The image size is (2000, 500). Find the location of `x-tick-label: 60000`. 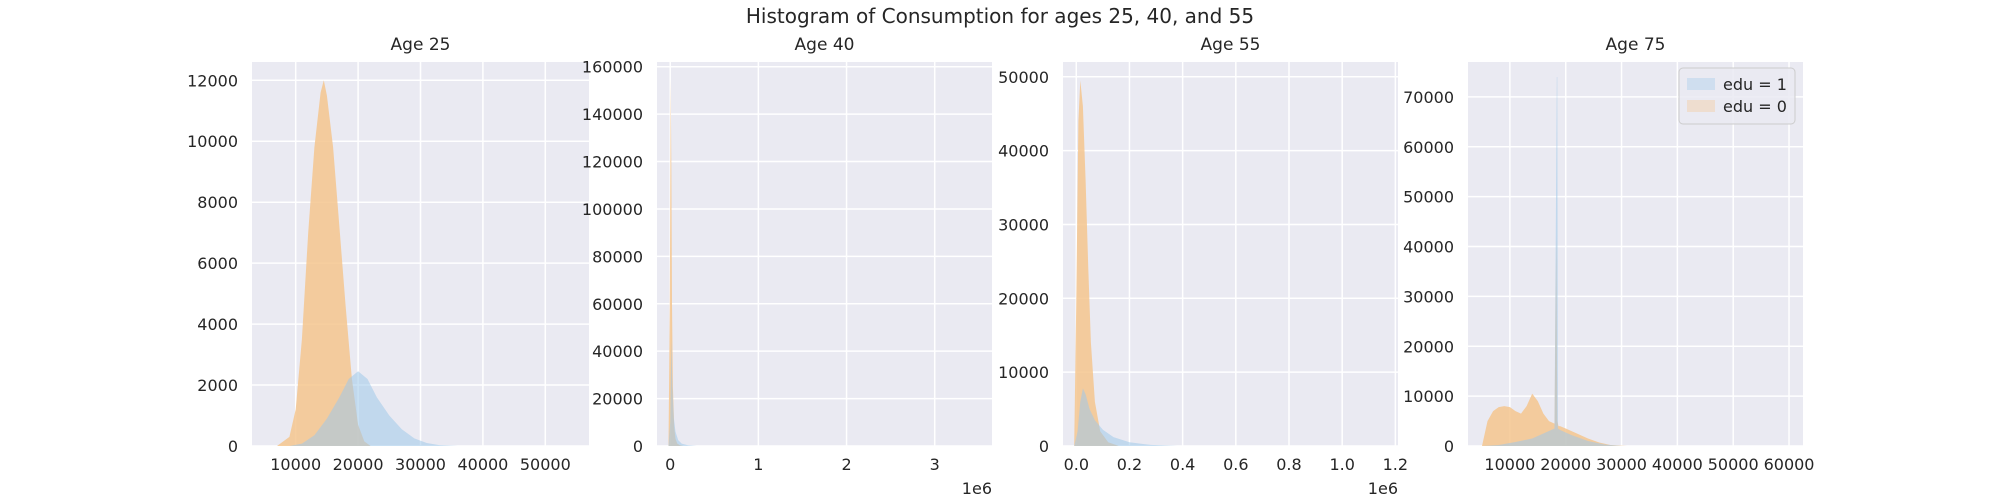

x-tick-label: 60000 is located at coordinates (1789, 464).